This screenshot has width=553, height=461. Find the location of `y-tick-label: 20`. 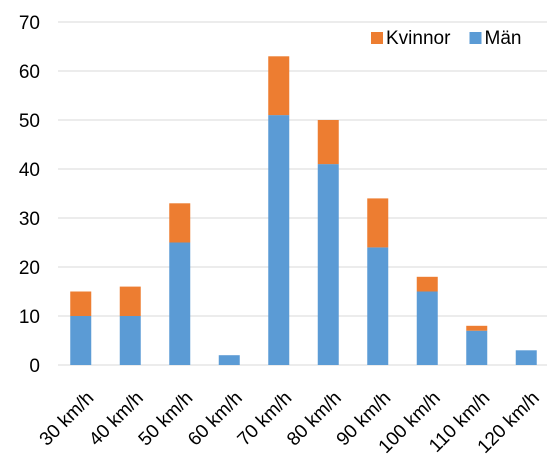

y-tick-label: 20 is located at coordinates (29, 268).